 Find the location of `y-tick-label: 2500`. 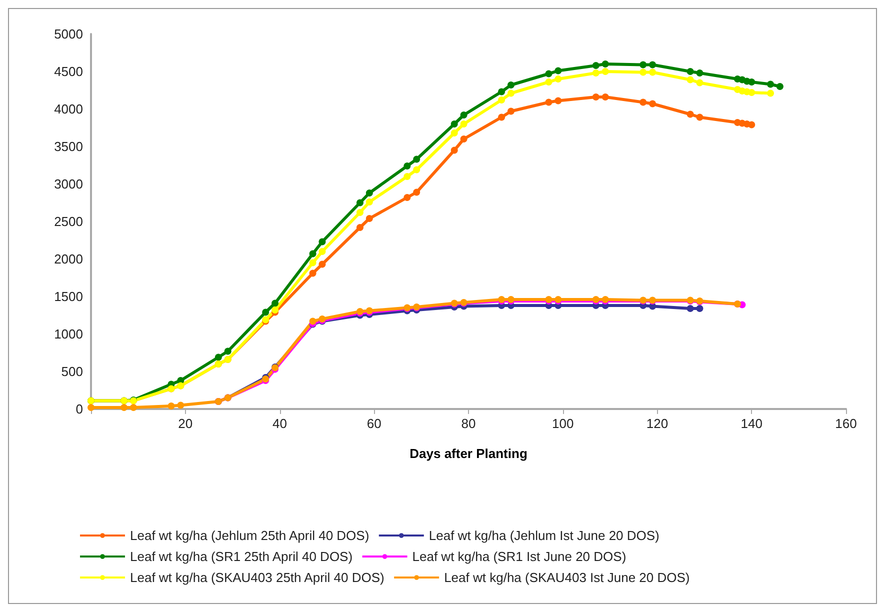

y-tick-label: 2500 is located at coordinates (68, 221).